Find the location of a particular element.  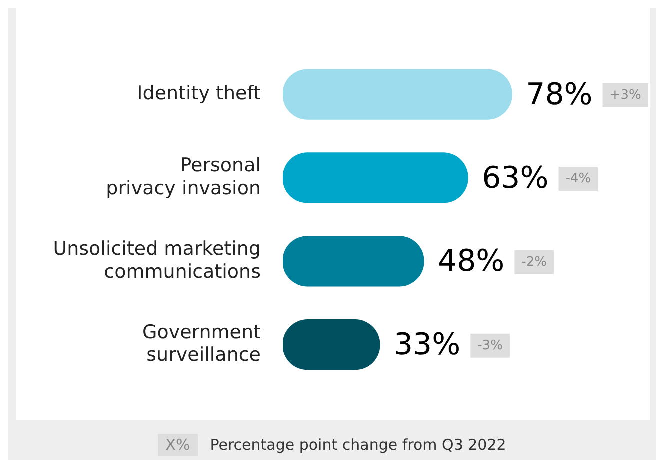

text: -2% is located at coordinates (534, 262).